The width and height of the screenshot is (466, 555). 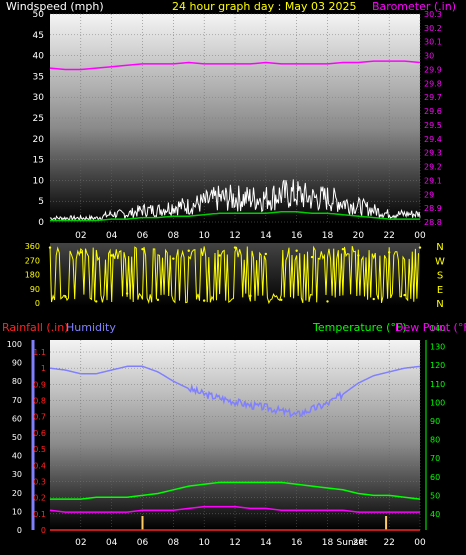 I want to click on direction-tick-label: 180, so click(x=32, y=275).